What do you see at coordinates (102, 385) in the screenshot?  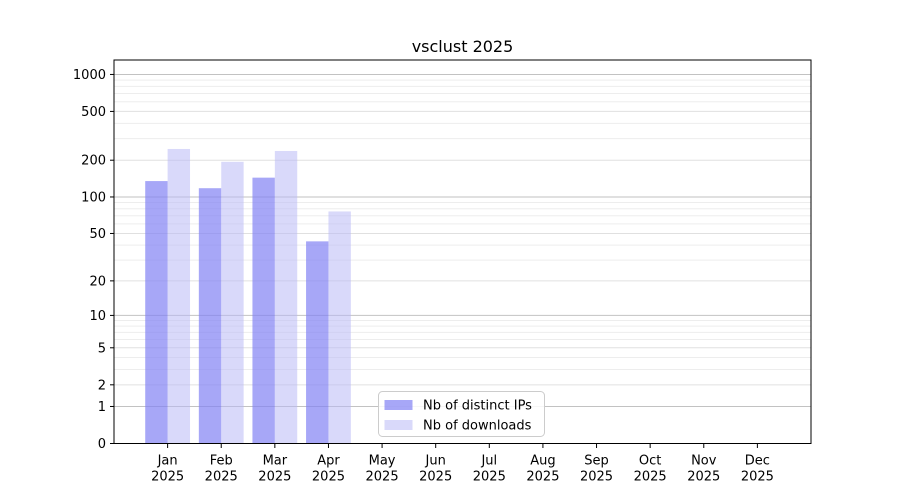 I see `y-tick-label: 2` at bounding box center [102, 385].